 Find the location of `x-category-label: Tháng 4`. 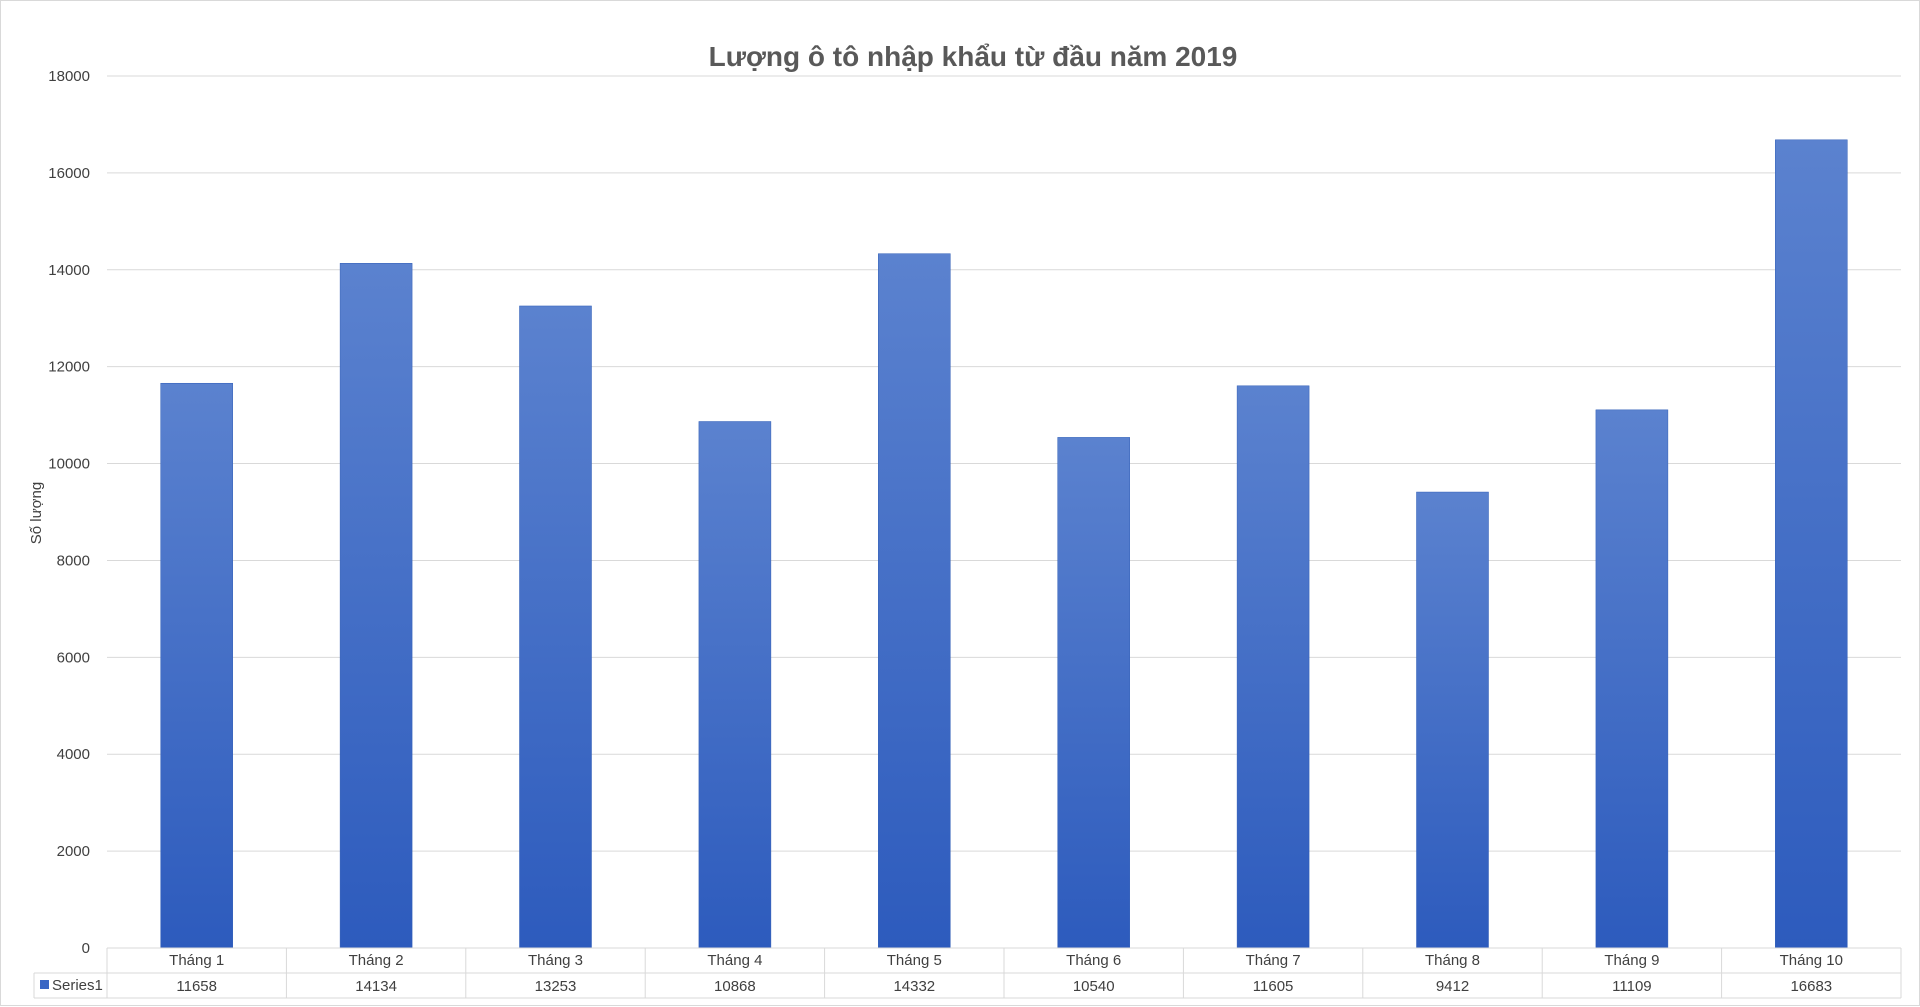

x-category-label: Tháng 4 is located at coordinates (734, 960).